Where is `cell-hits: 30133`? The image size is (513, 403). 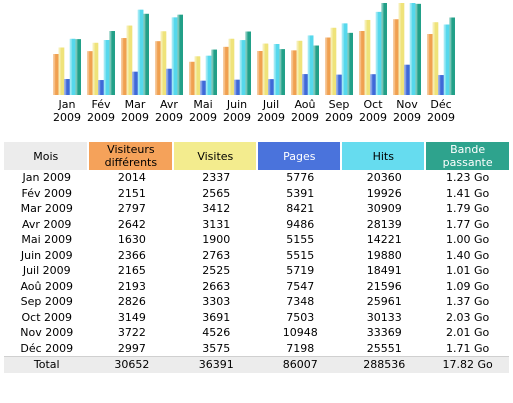
cell-hits: 30133 is located at coordinates (384, 317).